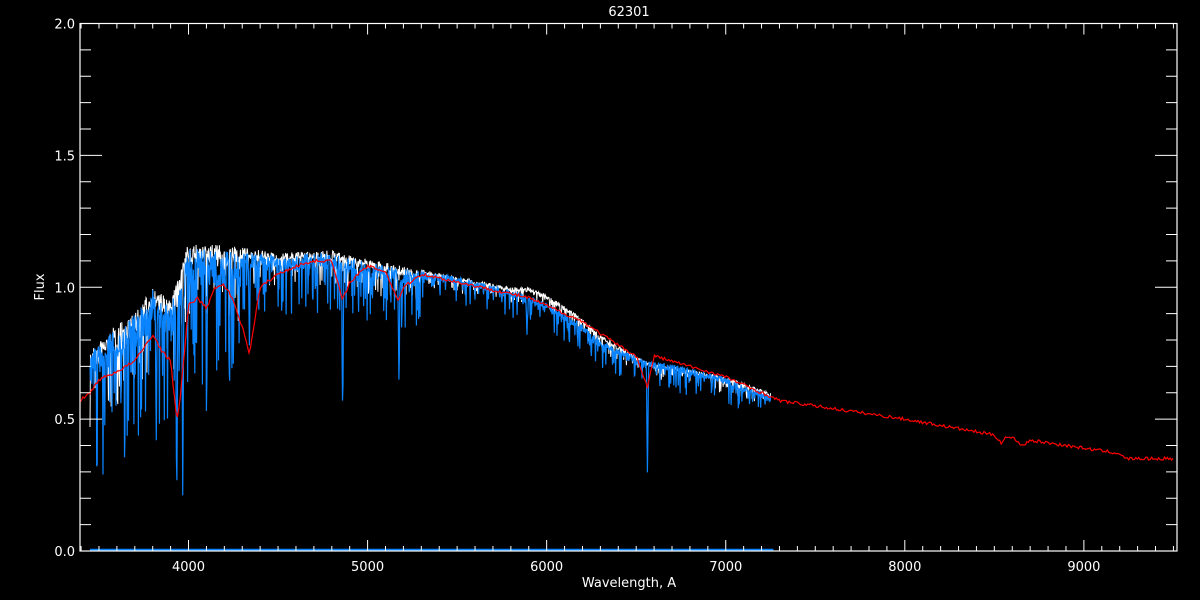 The image size is (1200, 600). What do you see at coordinates (188, 567) in the screenshot?
I see `x-tick-label: 4000` at bounding box center [188, 567].